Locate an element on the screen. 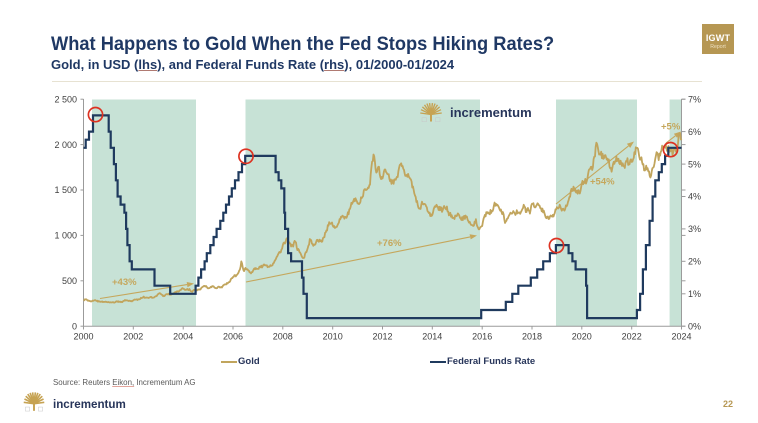 The width and height of the screenshot is (758, 423). svg-text: 2012 is located at coordinates (382, 337).